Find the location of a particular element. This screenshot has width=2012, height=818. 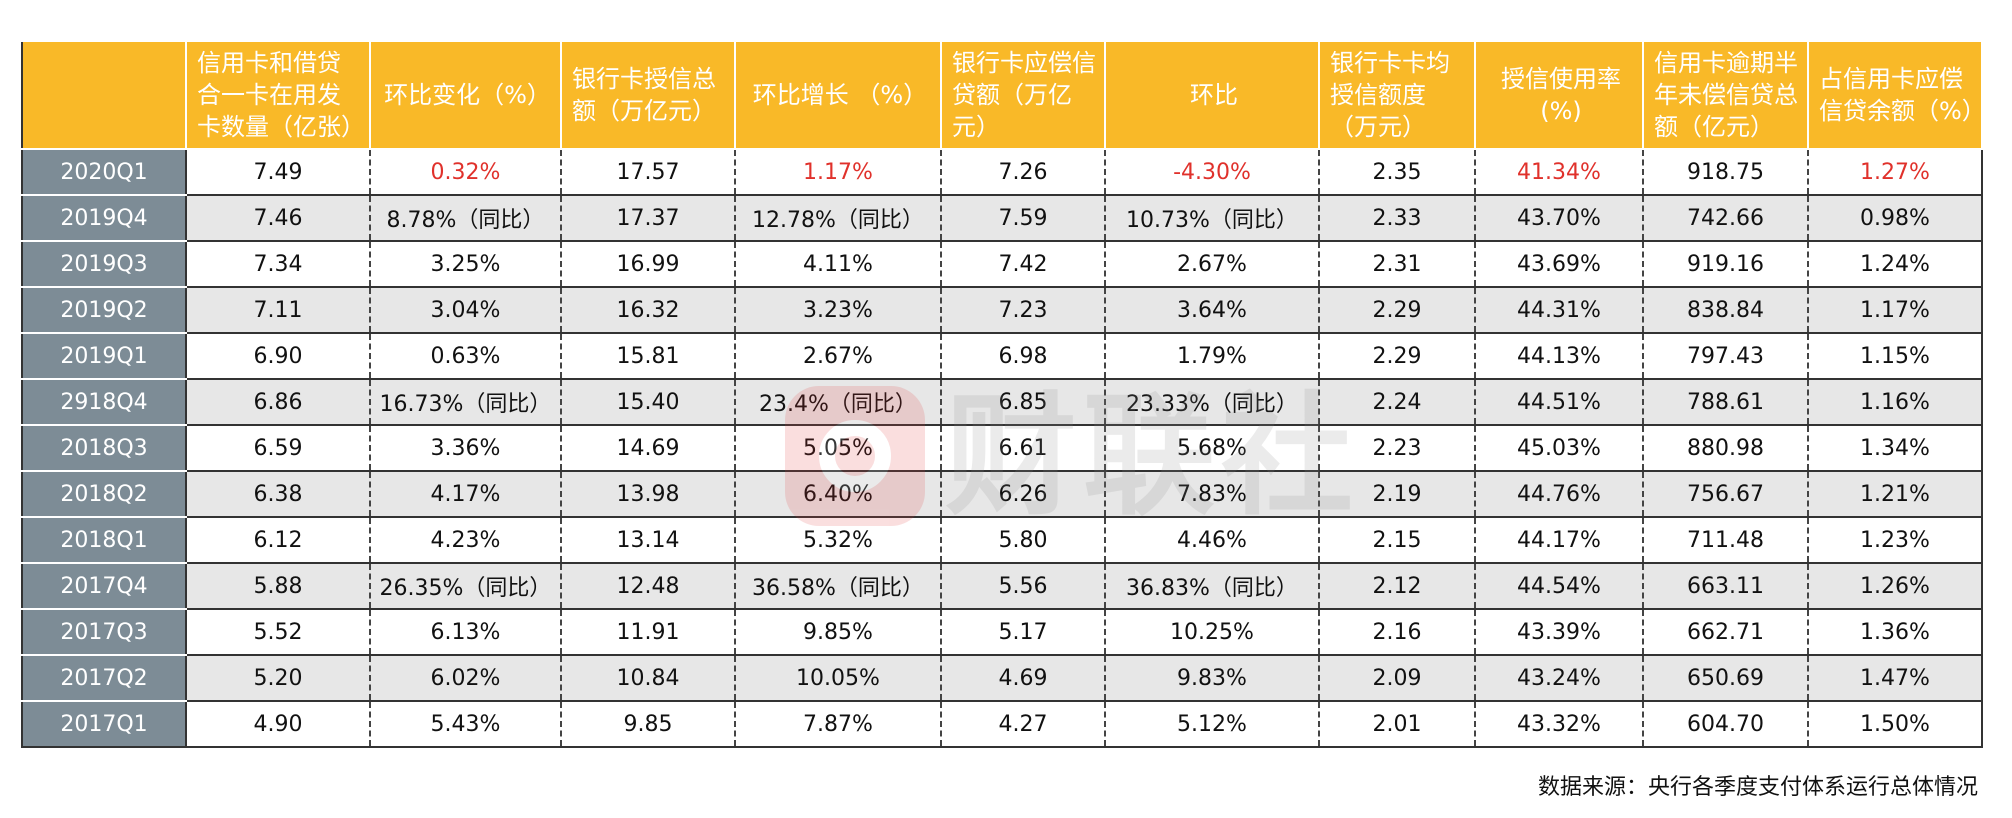

row-header-cell: 2019Q1 is located at coordinates (104, 356).